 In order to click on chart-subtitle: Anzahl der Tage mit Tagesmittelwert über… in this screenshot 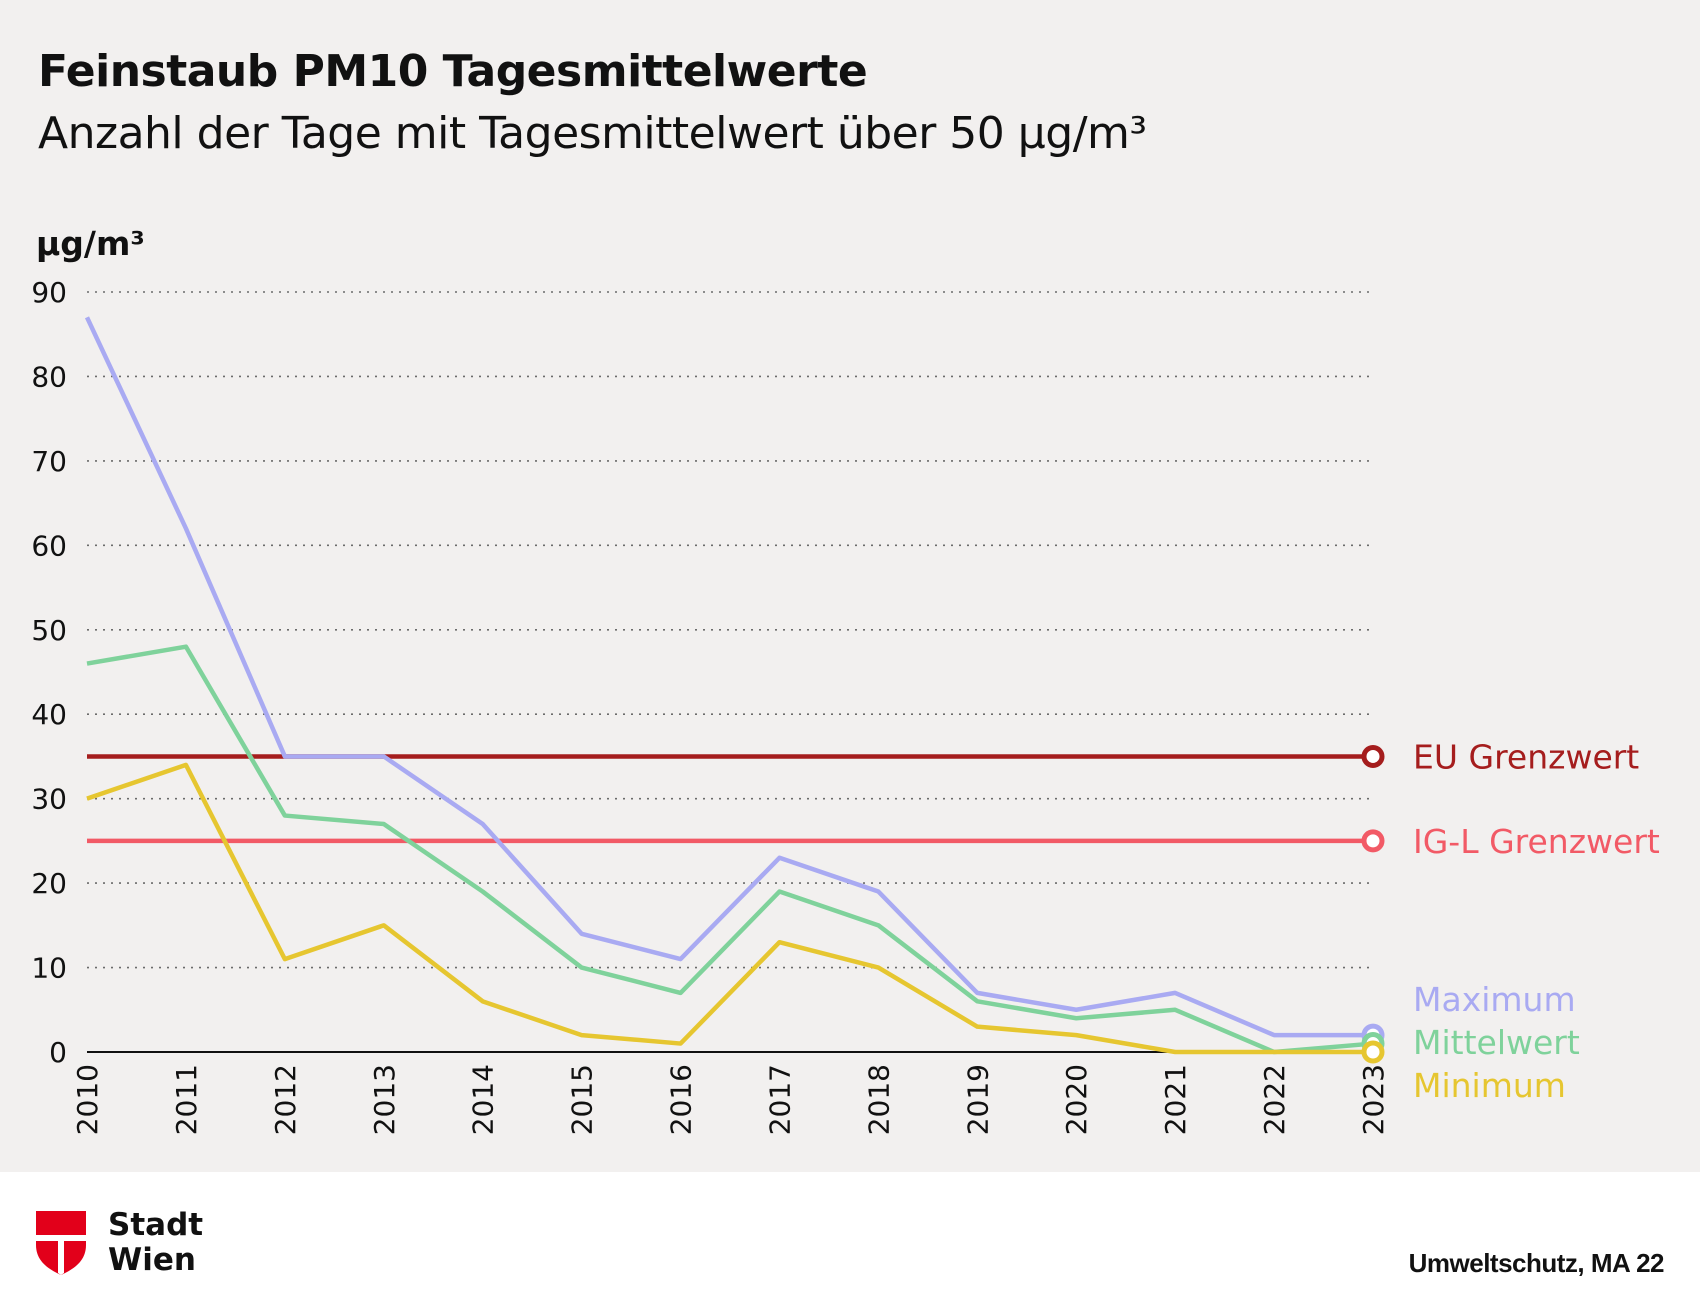, I will do `click(592, 133)`.